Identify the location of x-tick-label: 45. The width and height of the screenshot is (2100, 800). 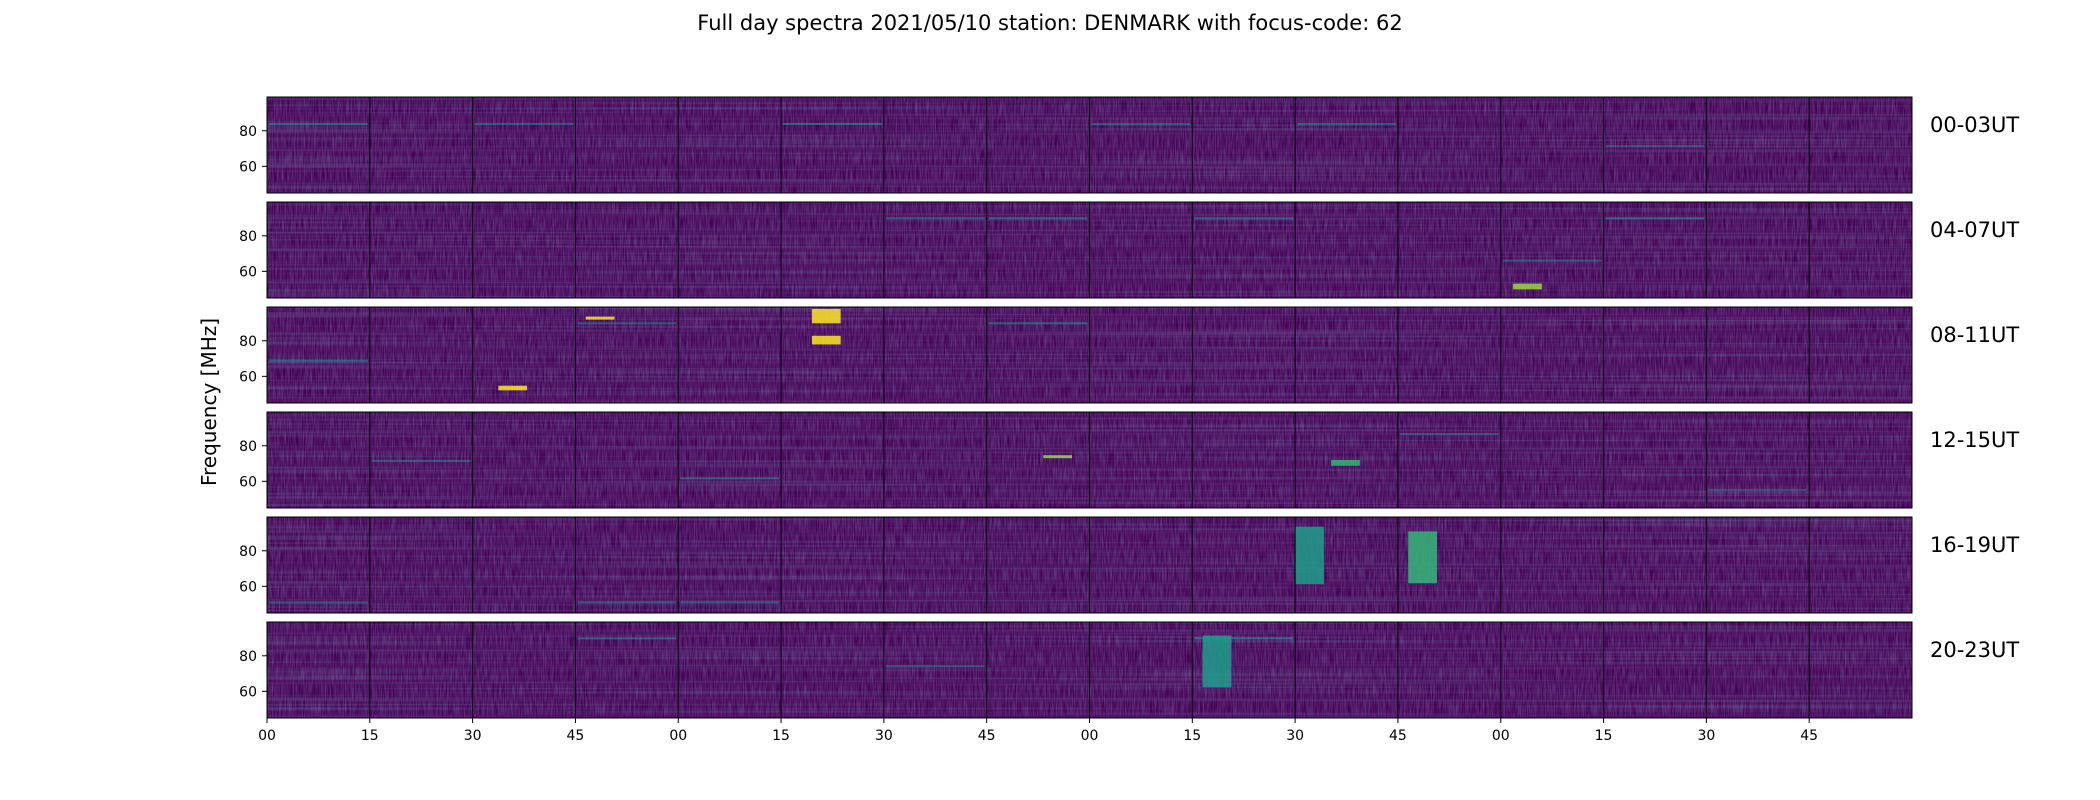
(576, 736).